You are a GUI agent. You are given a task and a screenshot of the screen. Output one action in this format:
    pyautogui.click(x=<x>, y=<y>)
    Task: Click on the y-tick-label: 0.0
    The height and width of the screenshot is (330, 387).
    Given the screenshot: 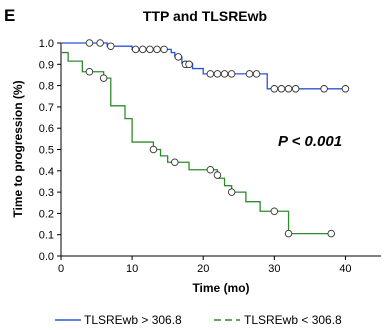 What is the action you would take?
    pyautogui.click(x=46, y=257)
    